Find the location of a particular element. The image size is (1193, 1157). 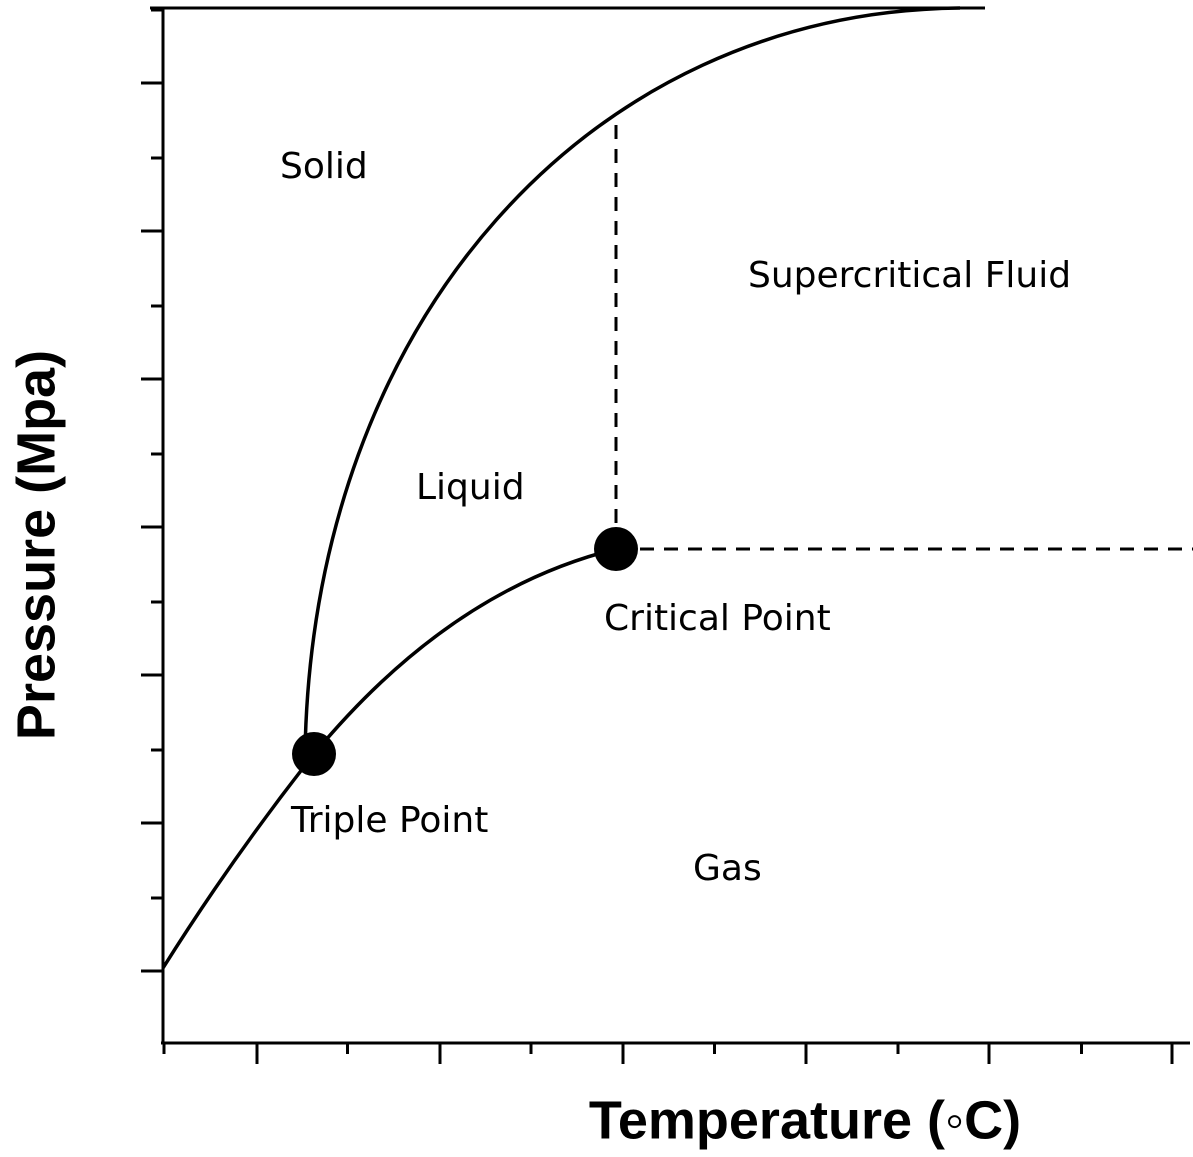

liquid-label: Liquid is located at coordinates (470, 487).